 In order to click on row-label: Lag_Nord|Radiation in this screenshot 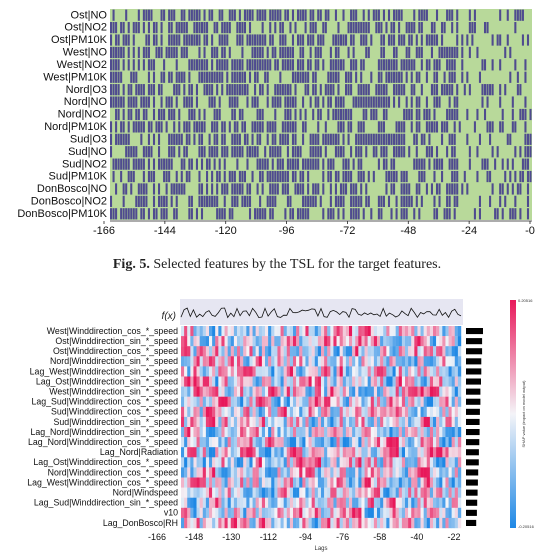, I will do `click(139, 452)`.